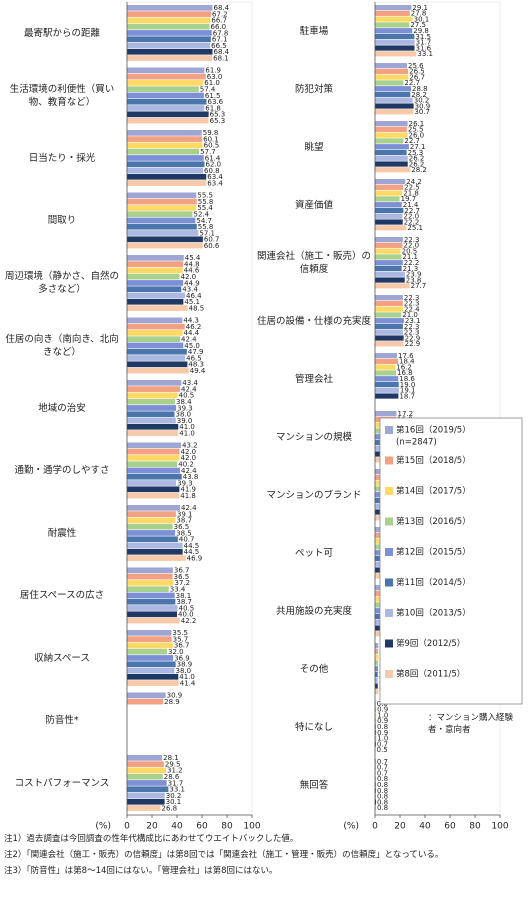 Image resolution: width=530 pixels, height=900 pixels. Describe the element at coordinates (404, 367) in the screenshot. I see `value-label: 16.2` at that location.